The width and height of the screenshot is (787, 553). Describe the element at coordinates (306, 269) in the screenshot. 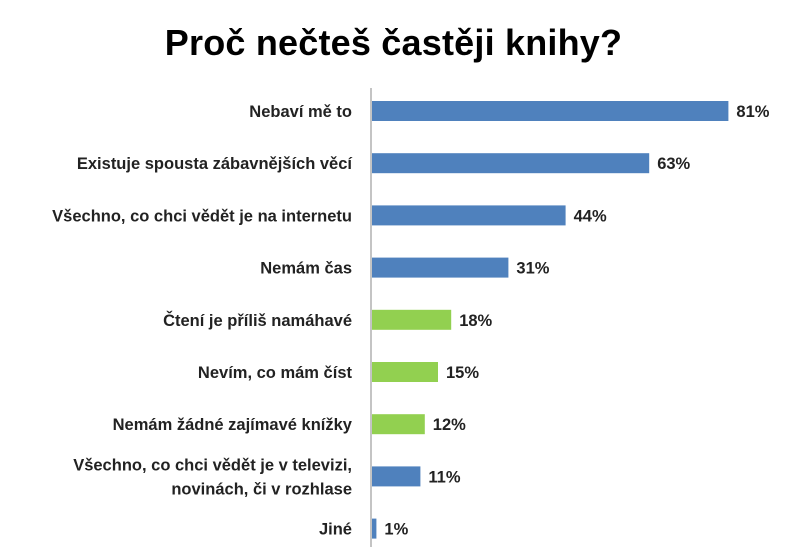

I see `category-label-4: Nemám čas` at that location.